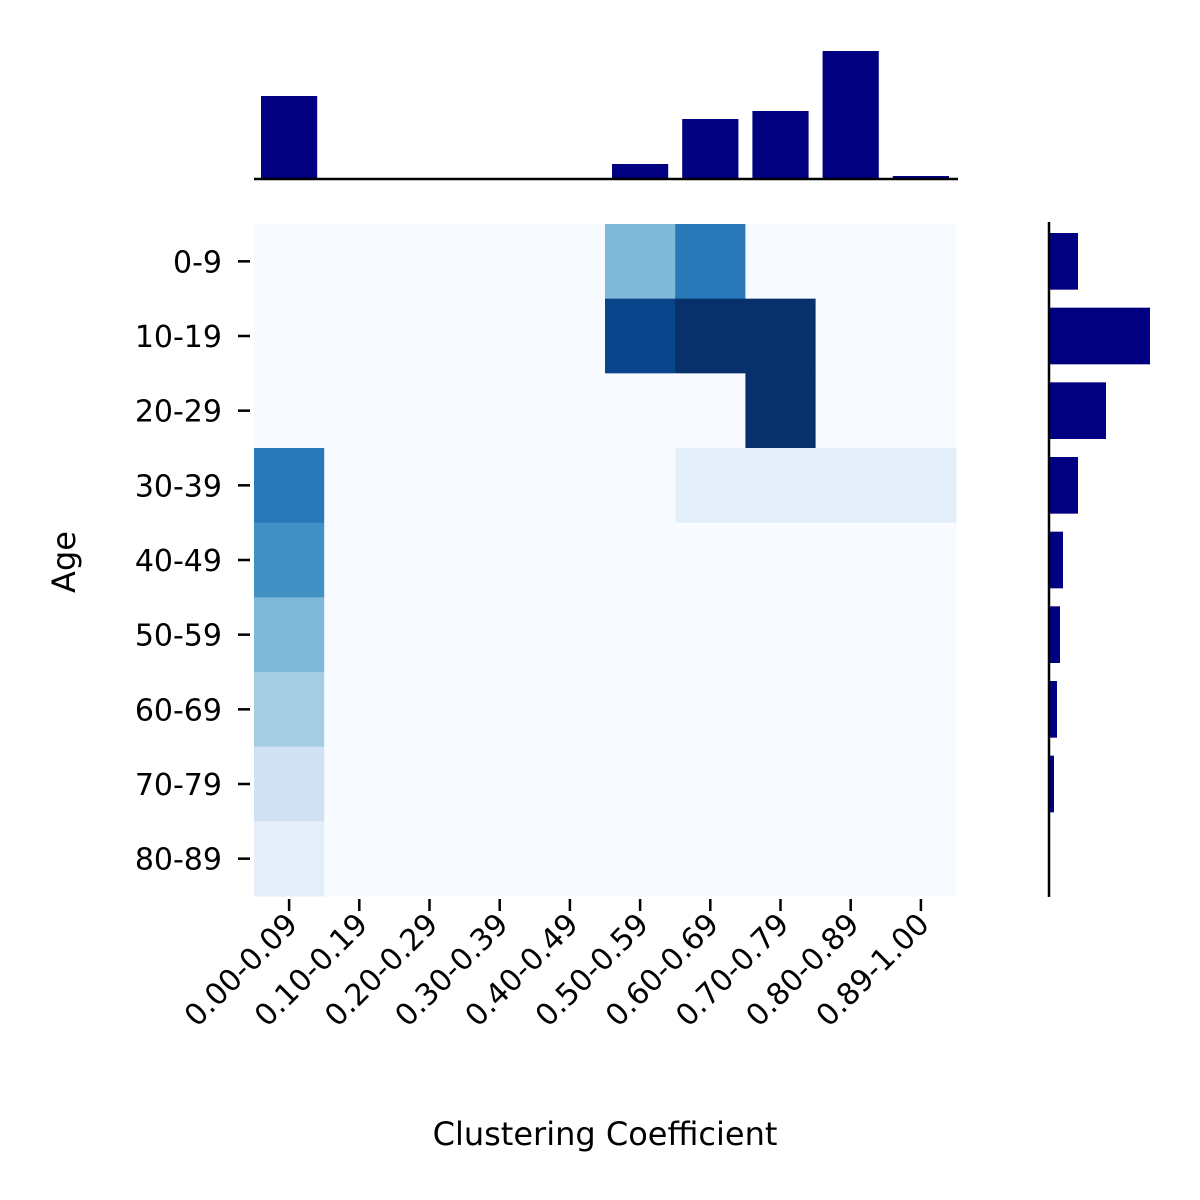 Image resolution: width=1200 pixels, height=1200 pixels. Describe the element at coordinates (178, 486) in the screenshot. I see `y-tick-label: 30-39` at that location.